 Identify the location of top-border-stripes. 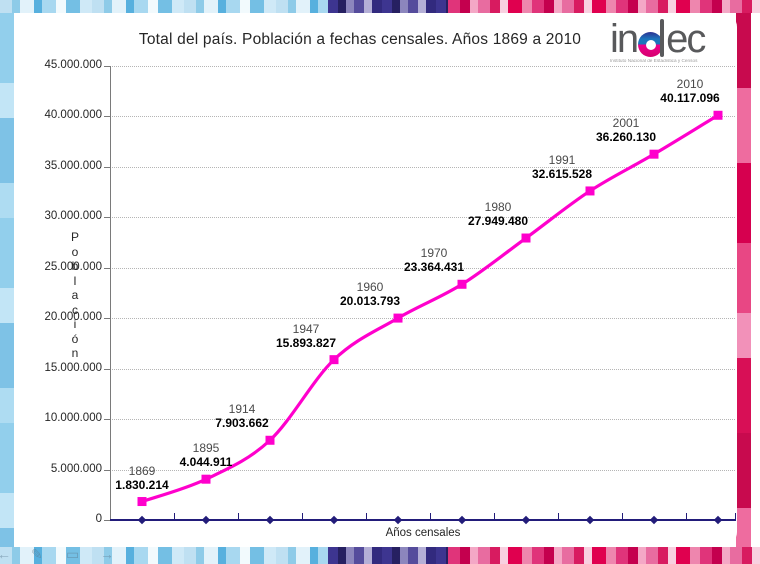
(380, 6).